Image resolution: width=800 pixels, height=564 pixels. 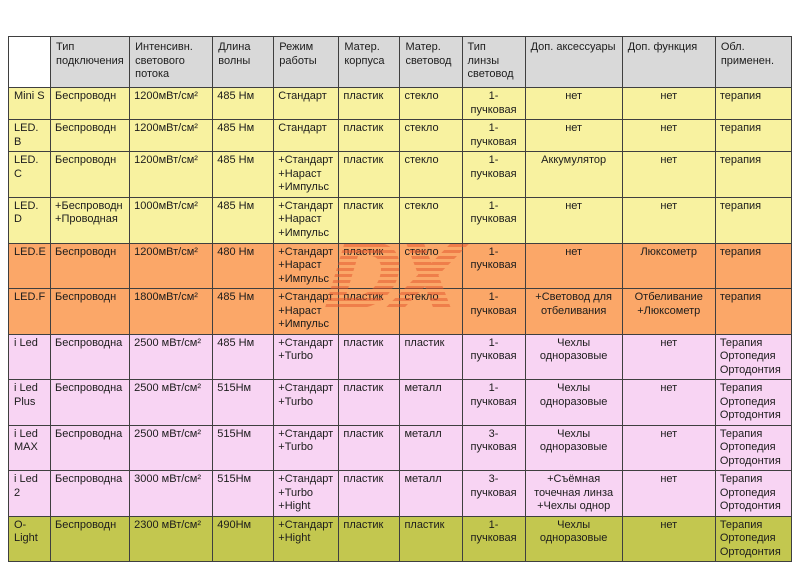 I want to click on table-cell: +Беспроводн +Проводная, so click(x=90, y=220).